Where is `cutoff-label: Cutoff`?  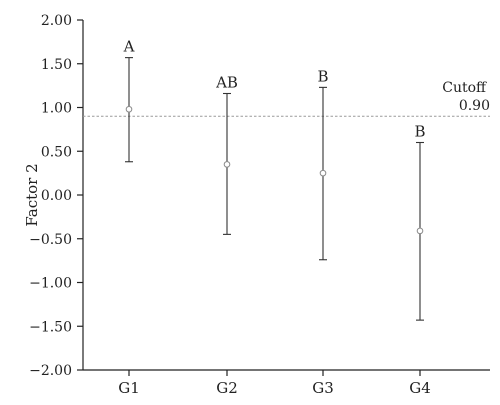
cutoff-label: Cutoff is located at coordinates (464, 88).